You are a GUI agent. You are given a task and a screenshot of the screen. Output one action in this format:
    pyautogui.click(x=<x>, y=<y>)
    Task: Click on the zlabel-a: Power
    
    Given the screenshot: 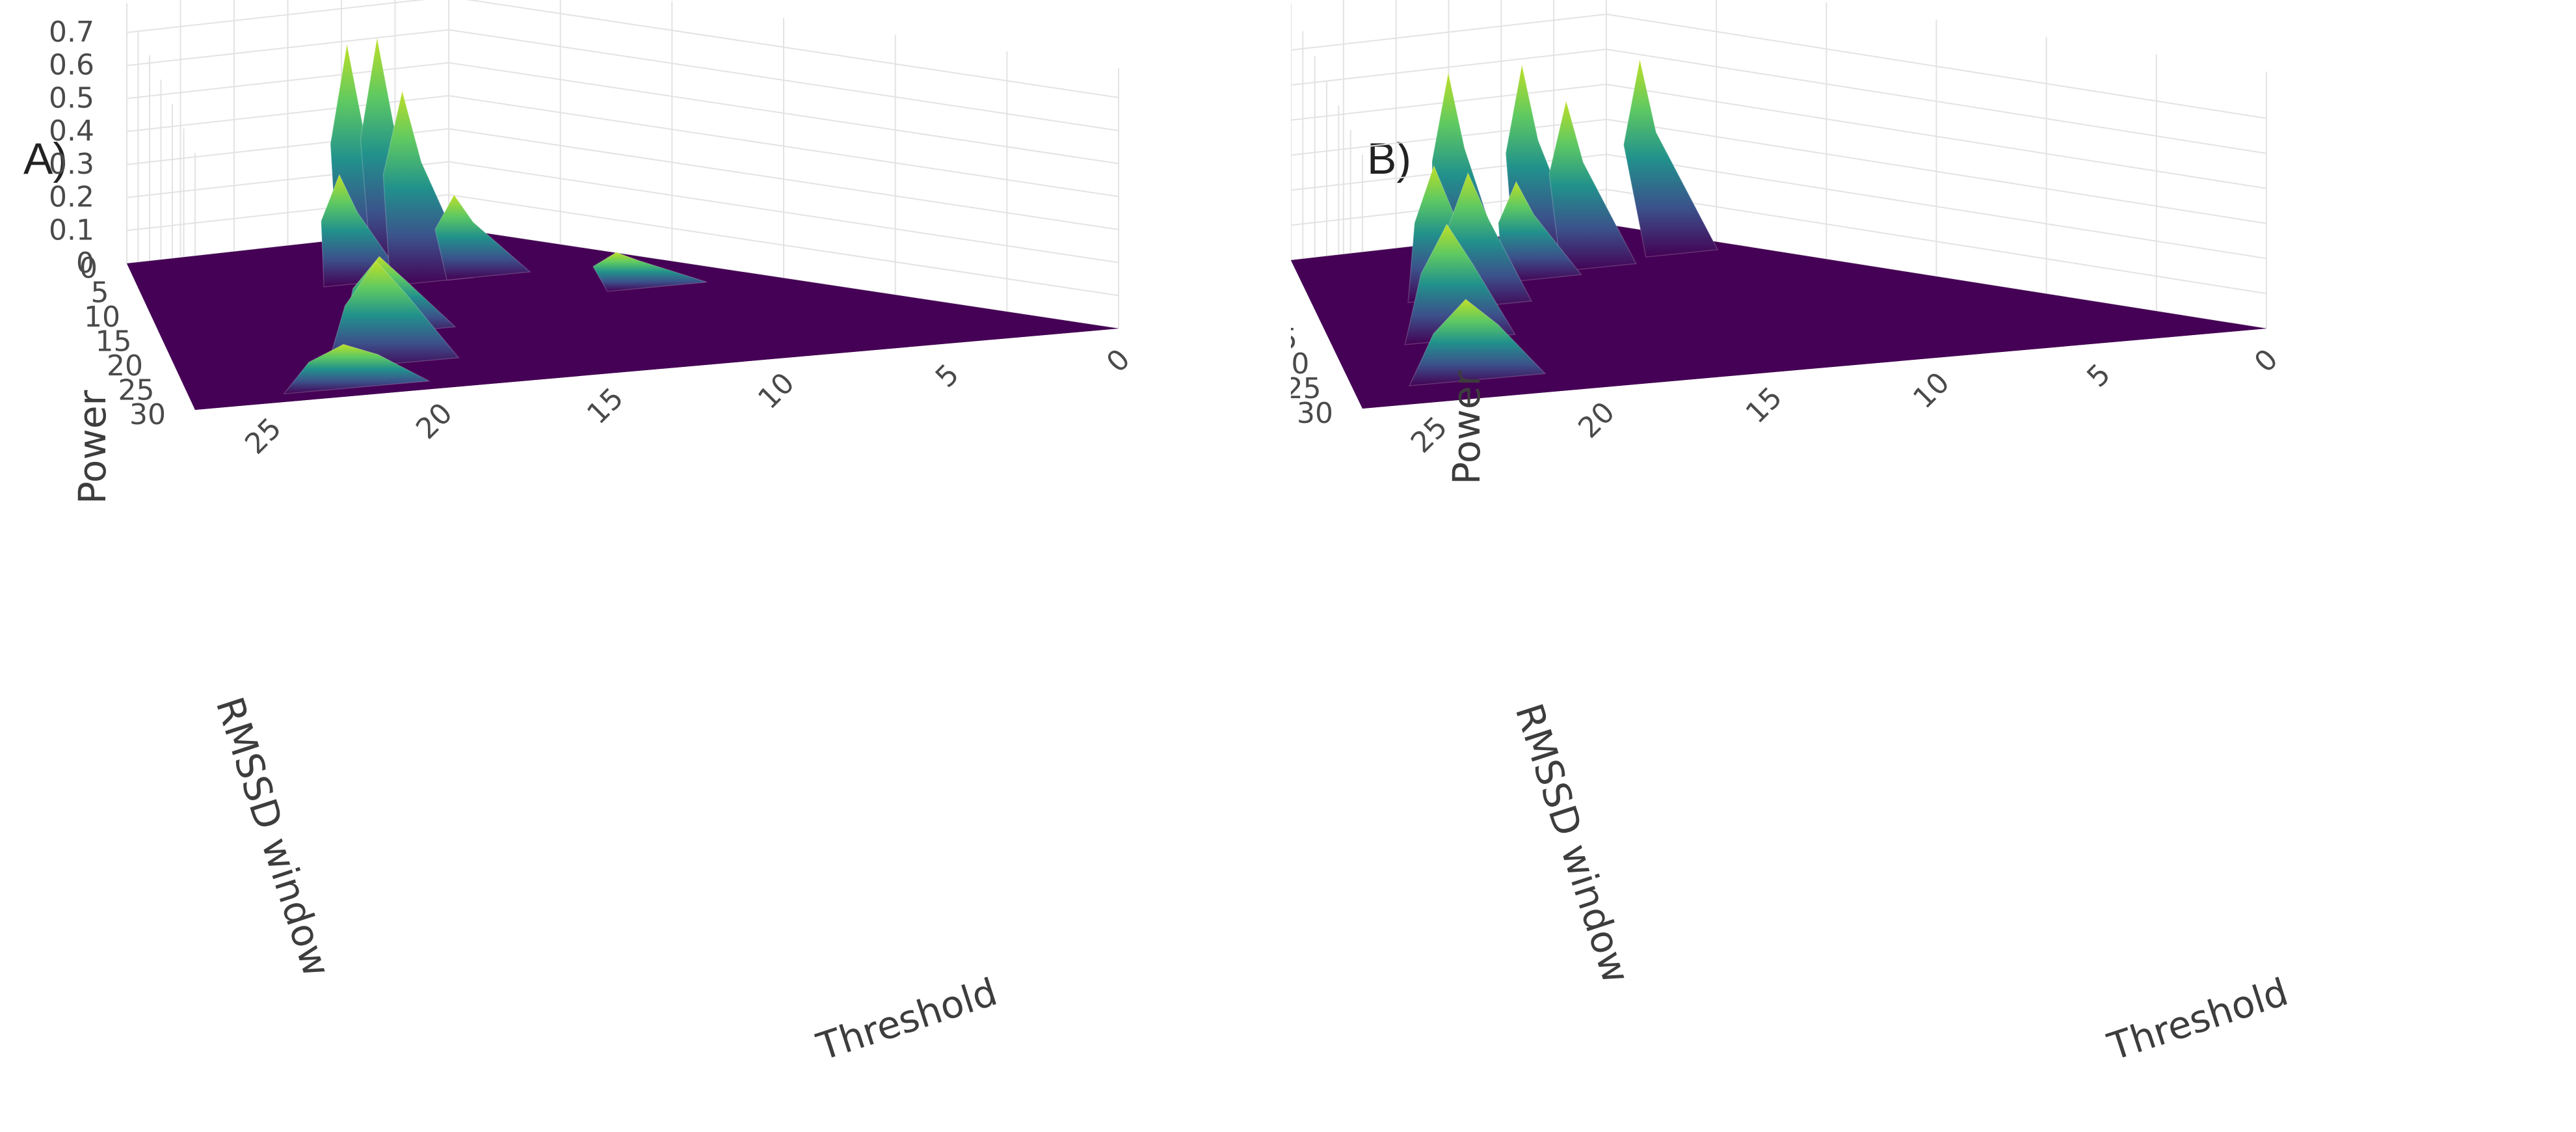 What is the action you would take?
    pyautogui.click(x=92, y=447)
    